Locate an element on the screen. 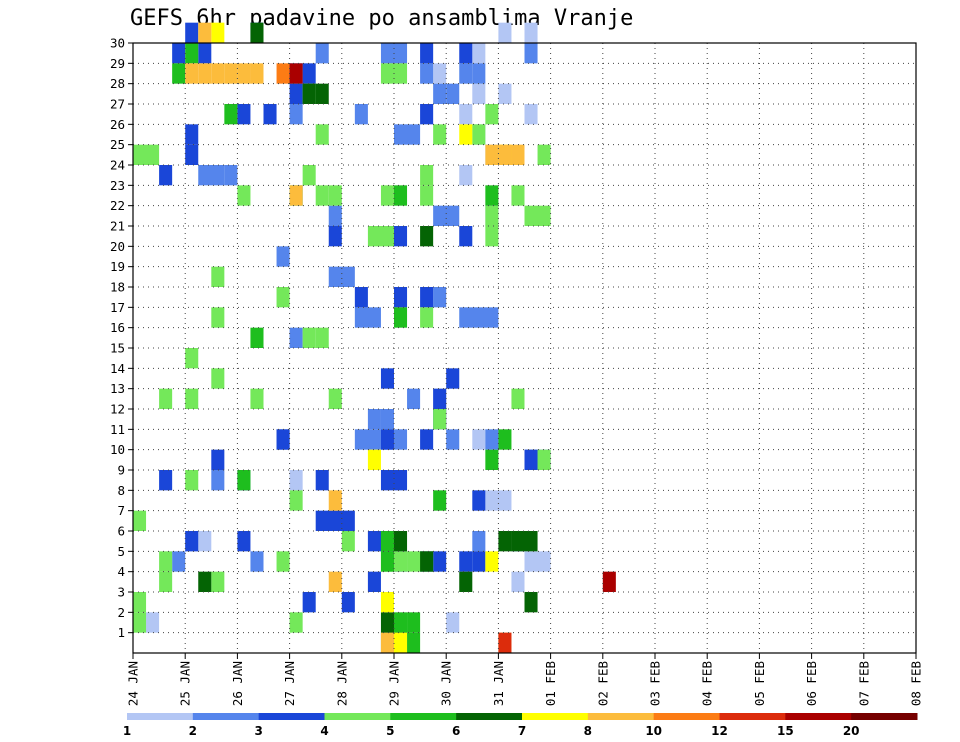  y-tick-label: 27 is located at coordinates (117, 104).